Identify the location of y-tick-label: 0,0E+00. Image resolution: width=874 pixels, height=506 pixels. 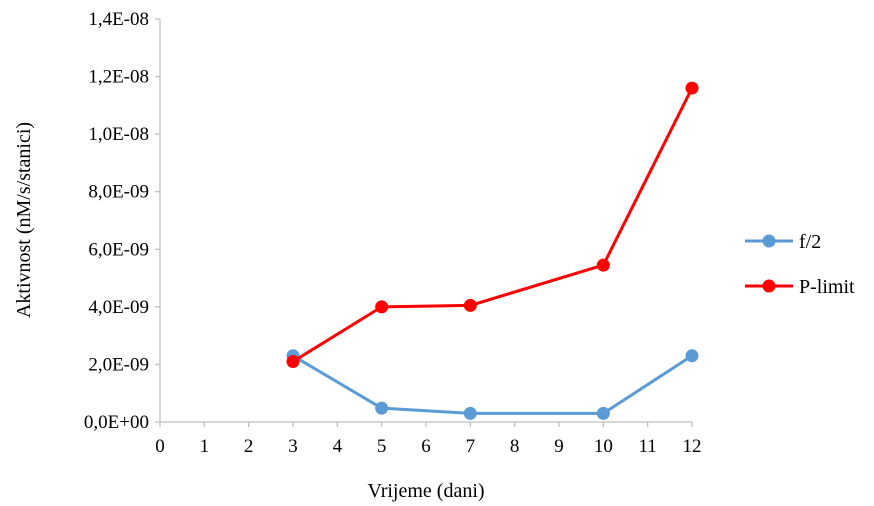
(116, 422).